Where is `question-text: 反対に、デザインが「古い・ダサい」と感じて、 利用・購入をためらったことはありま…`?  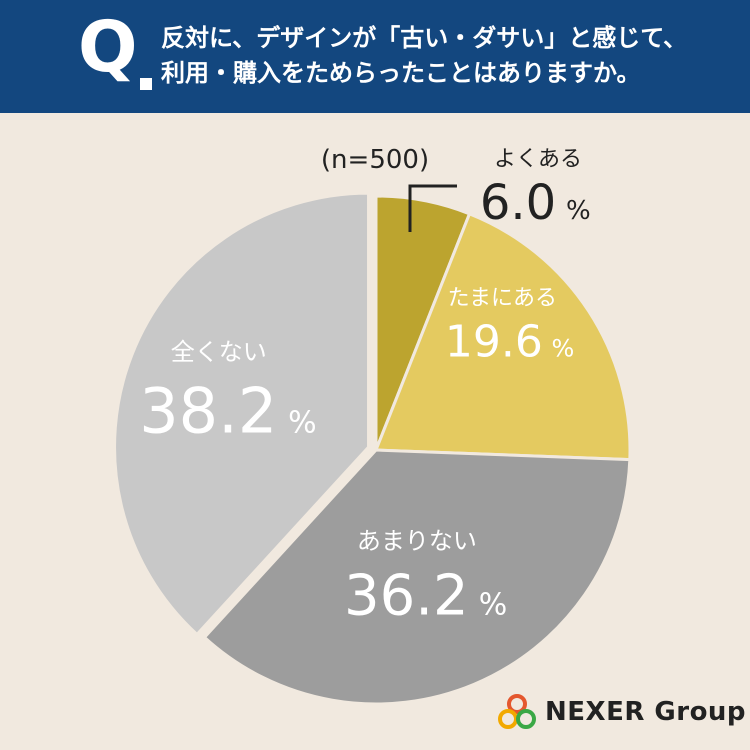
question-text: 反対に、デザインが「古い・ダサい」と感じて、 利用・購入をためらったことはありま… is located at coordinates (424, 56).